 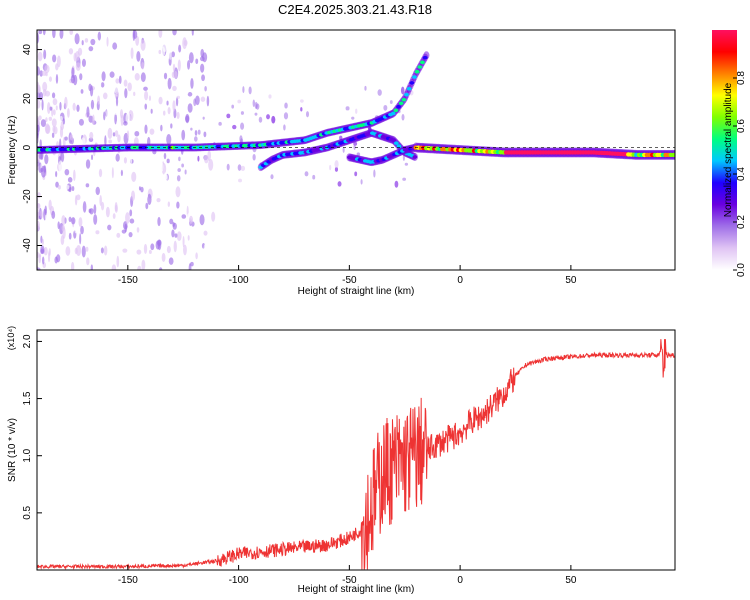 What do you see at coordinates (741, 78) in the screenshot?
I see `colorbar-tick-label: 0.8` at bounding box center [741, 78].